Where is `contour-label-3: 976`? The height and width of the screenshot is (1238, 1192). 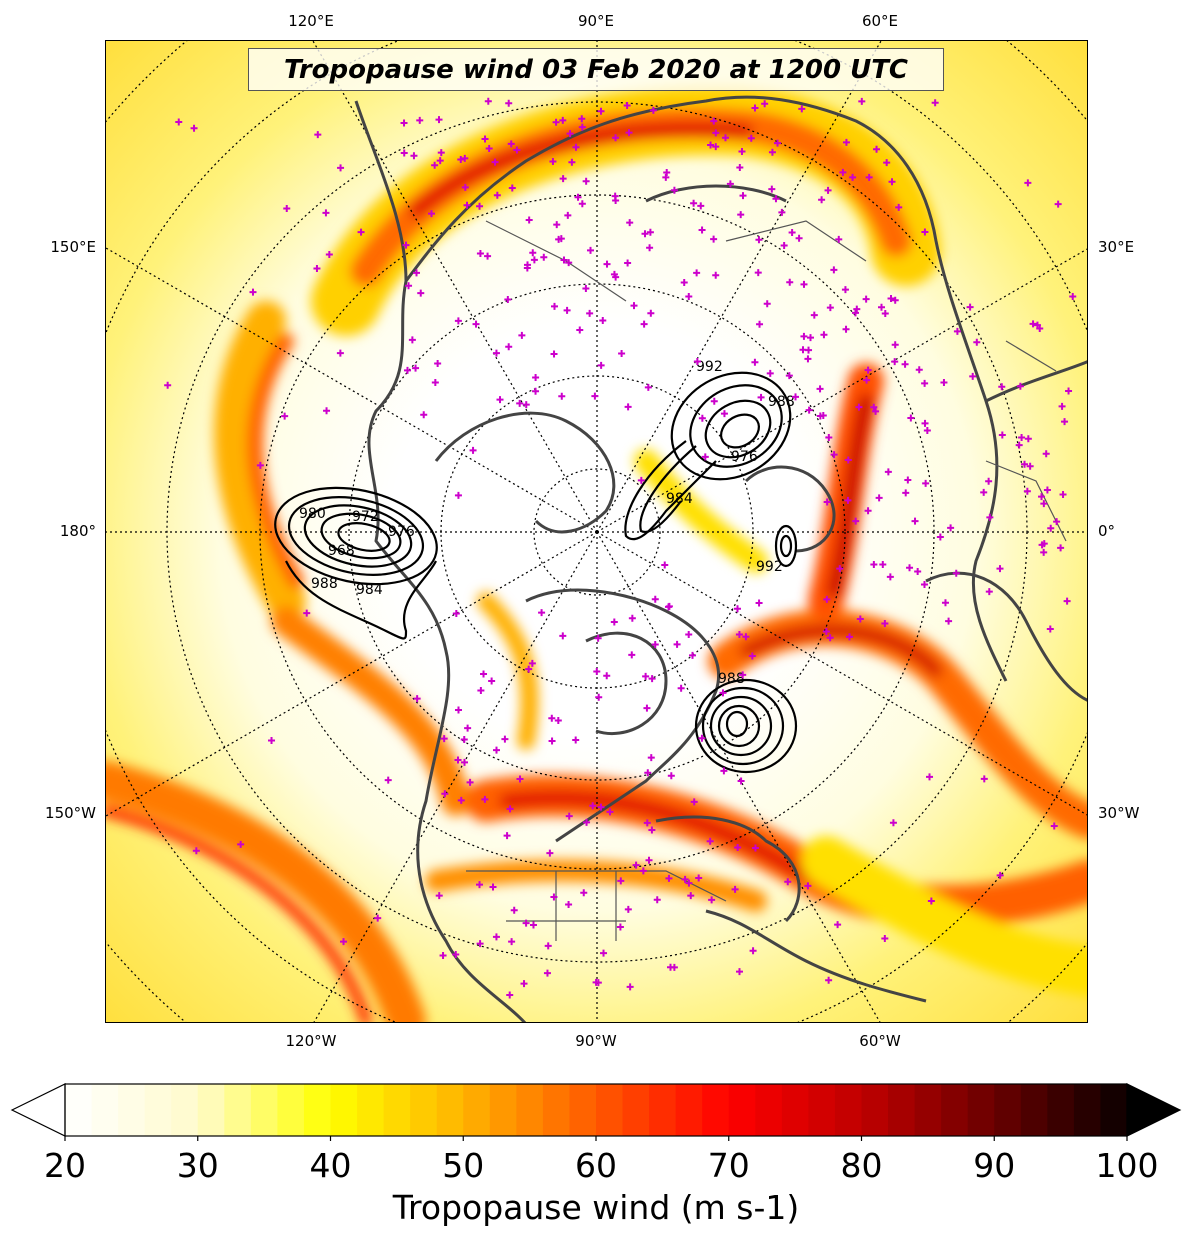 contour-label-3: 976 is located at coordinates (401, 532).